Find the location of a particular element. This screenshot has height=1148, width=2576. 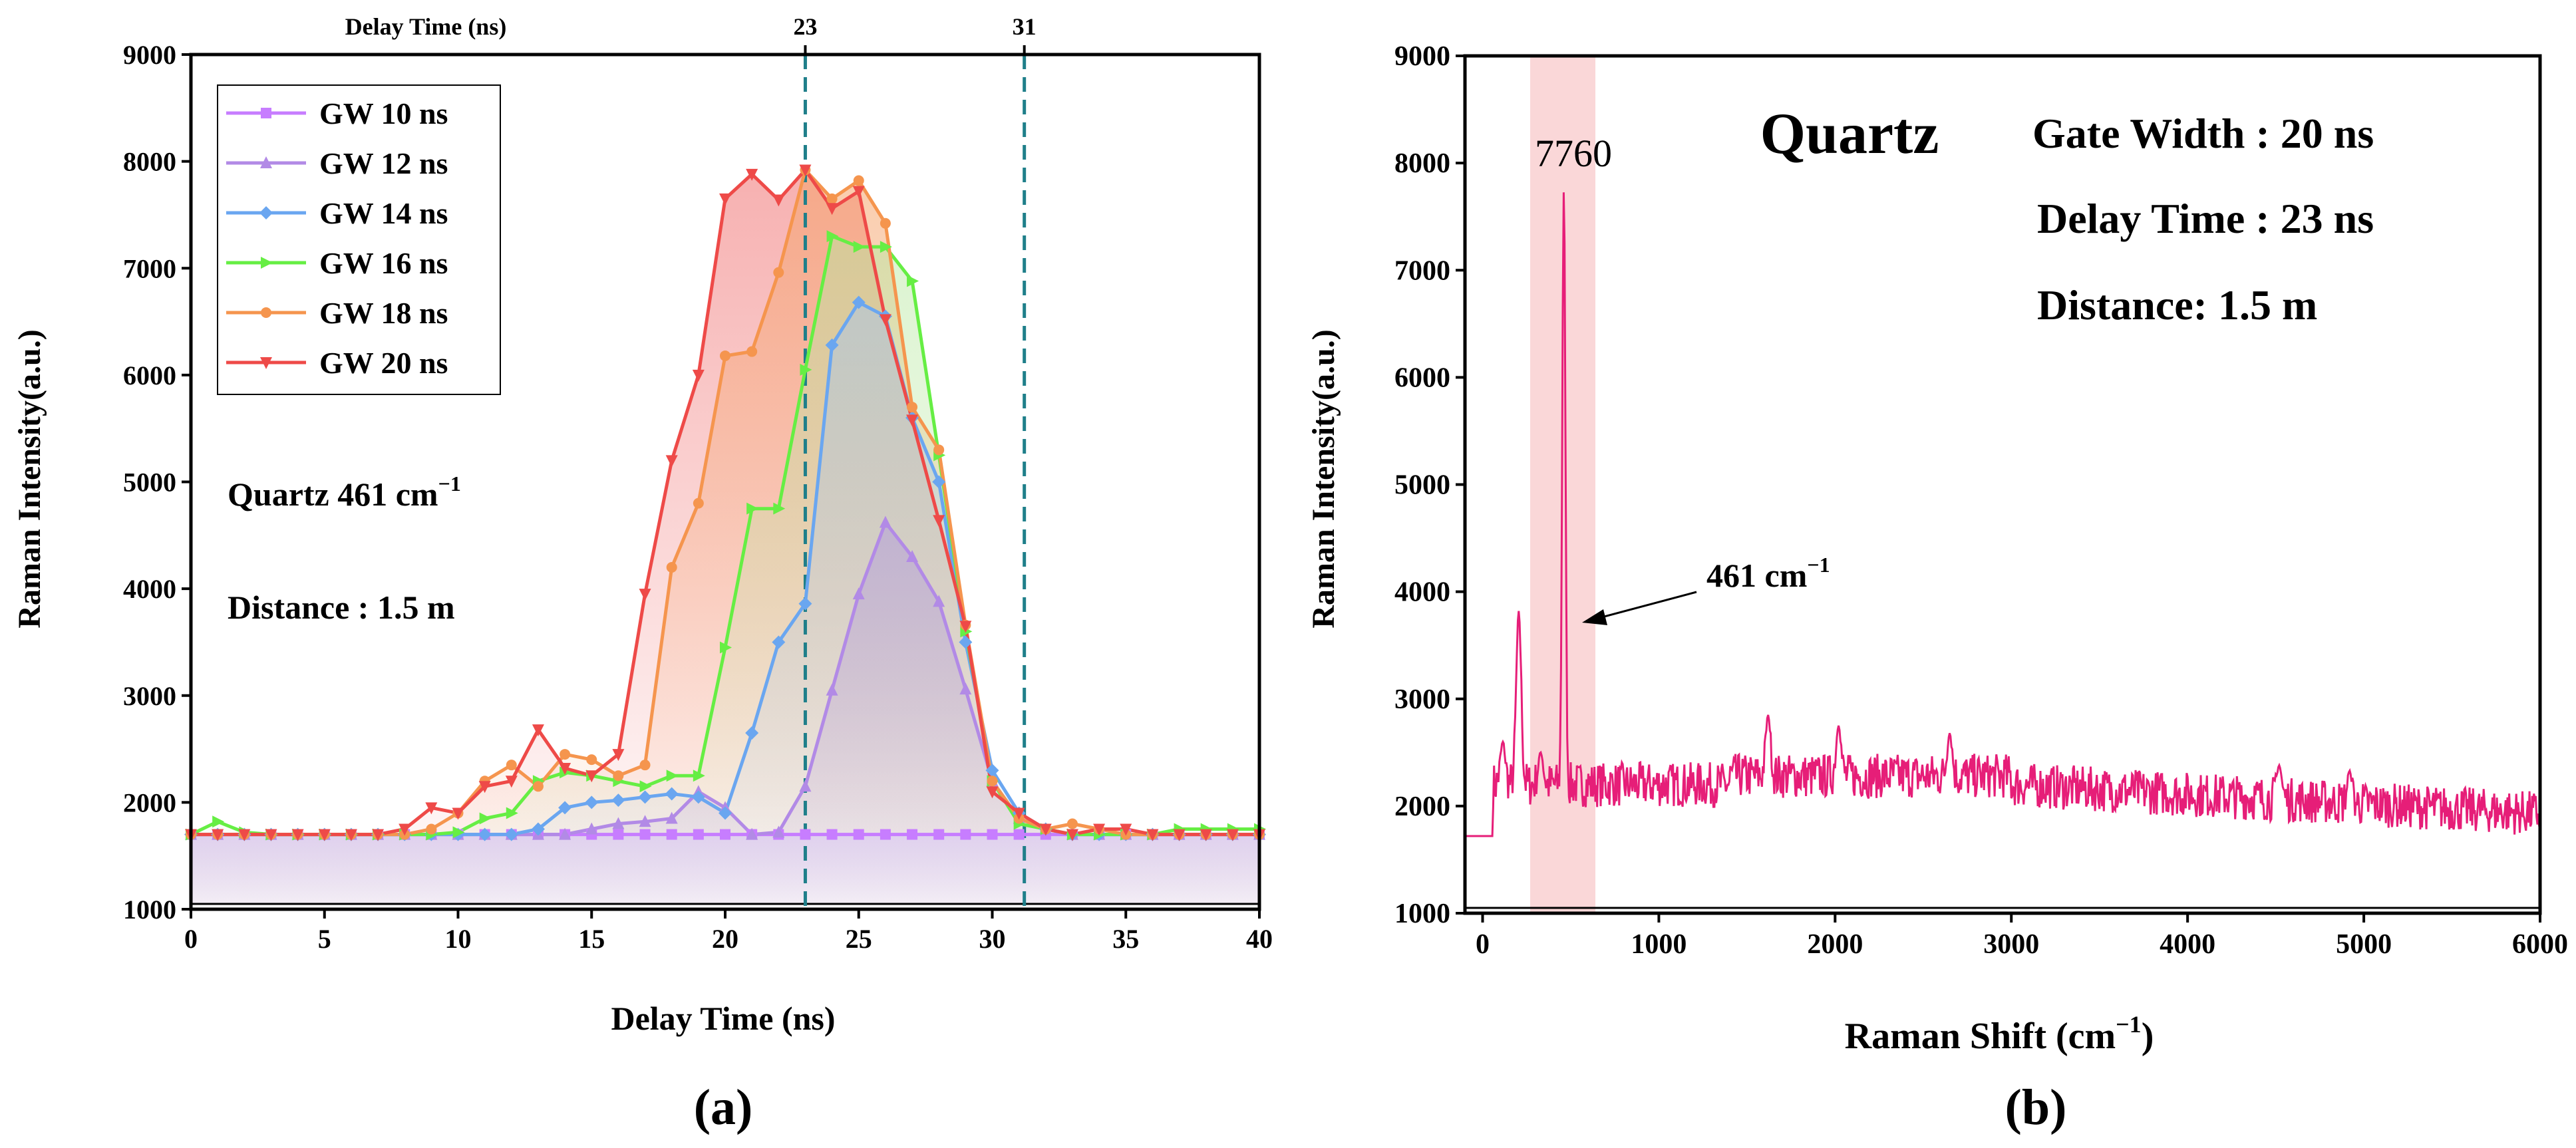

chart-b-x-tick-label: 0 is located at coordinates (1483, 944).